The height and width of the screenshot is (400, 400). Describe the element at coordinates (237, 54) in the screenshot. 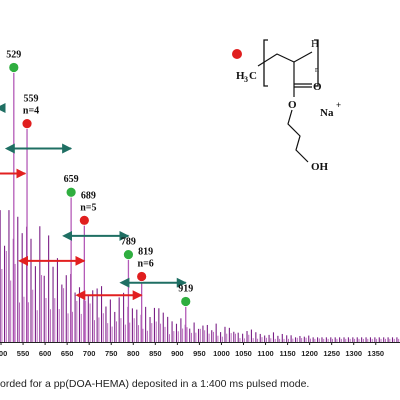

I see `structure-red-marker` at that location.